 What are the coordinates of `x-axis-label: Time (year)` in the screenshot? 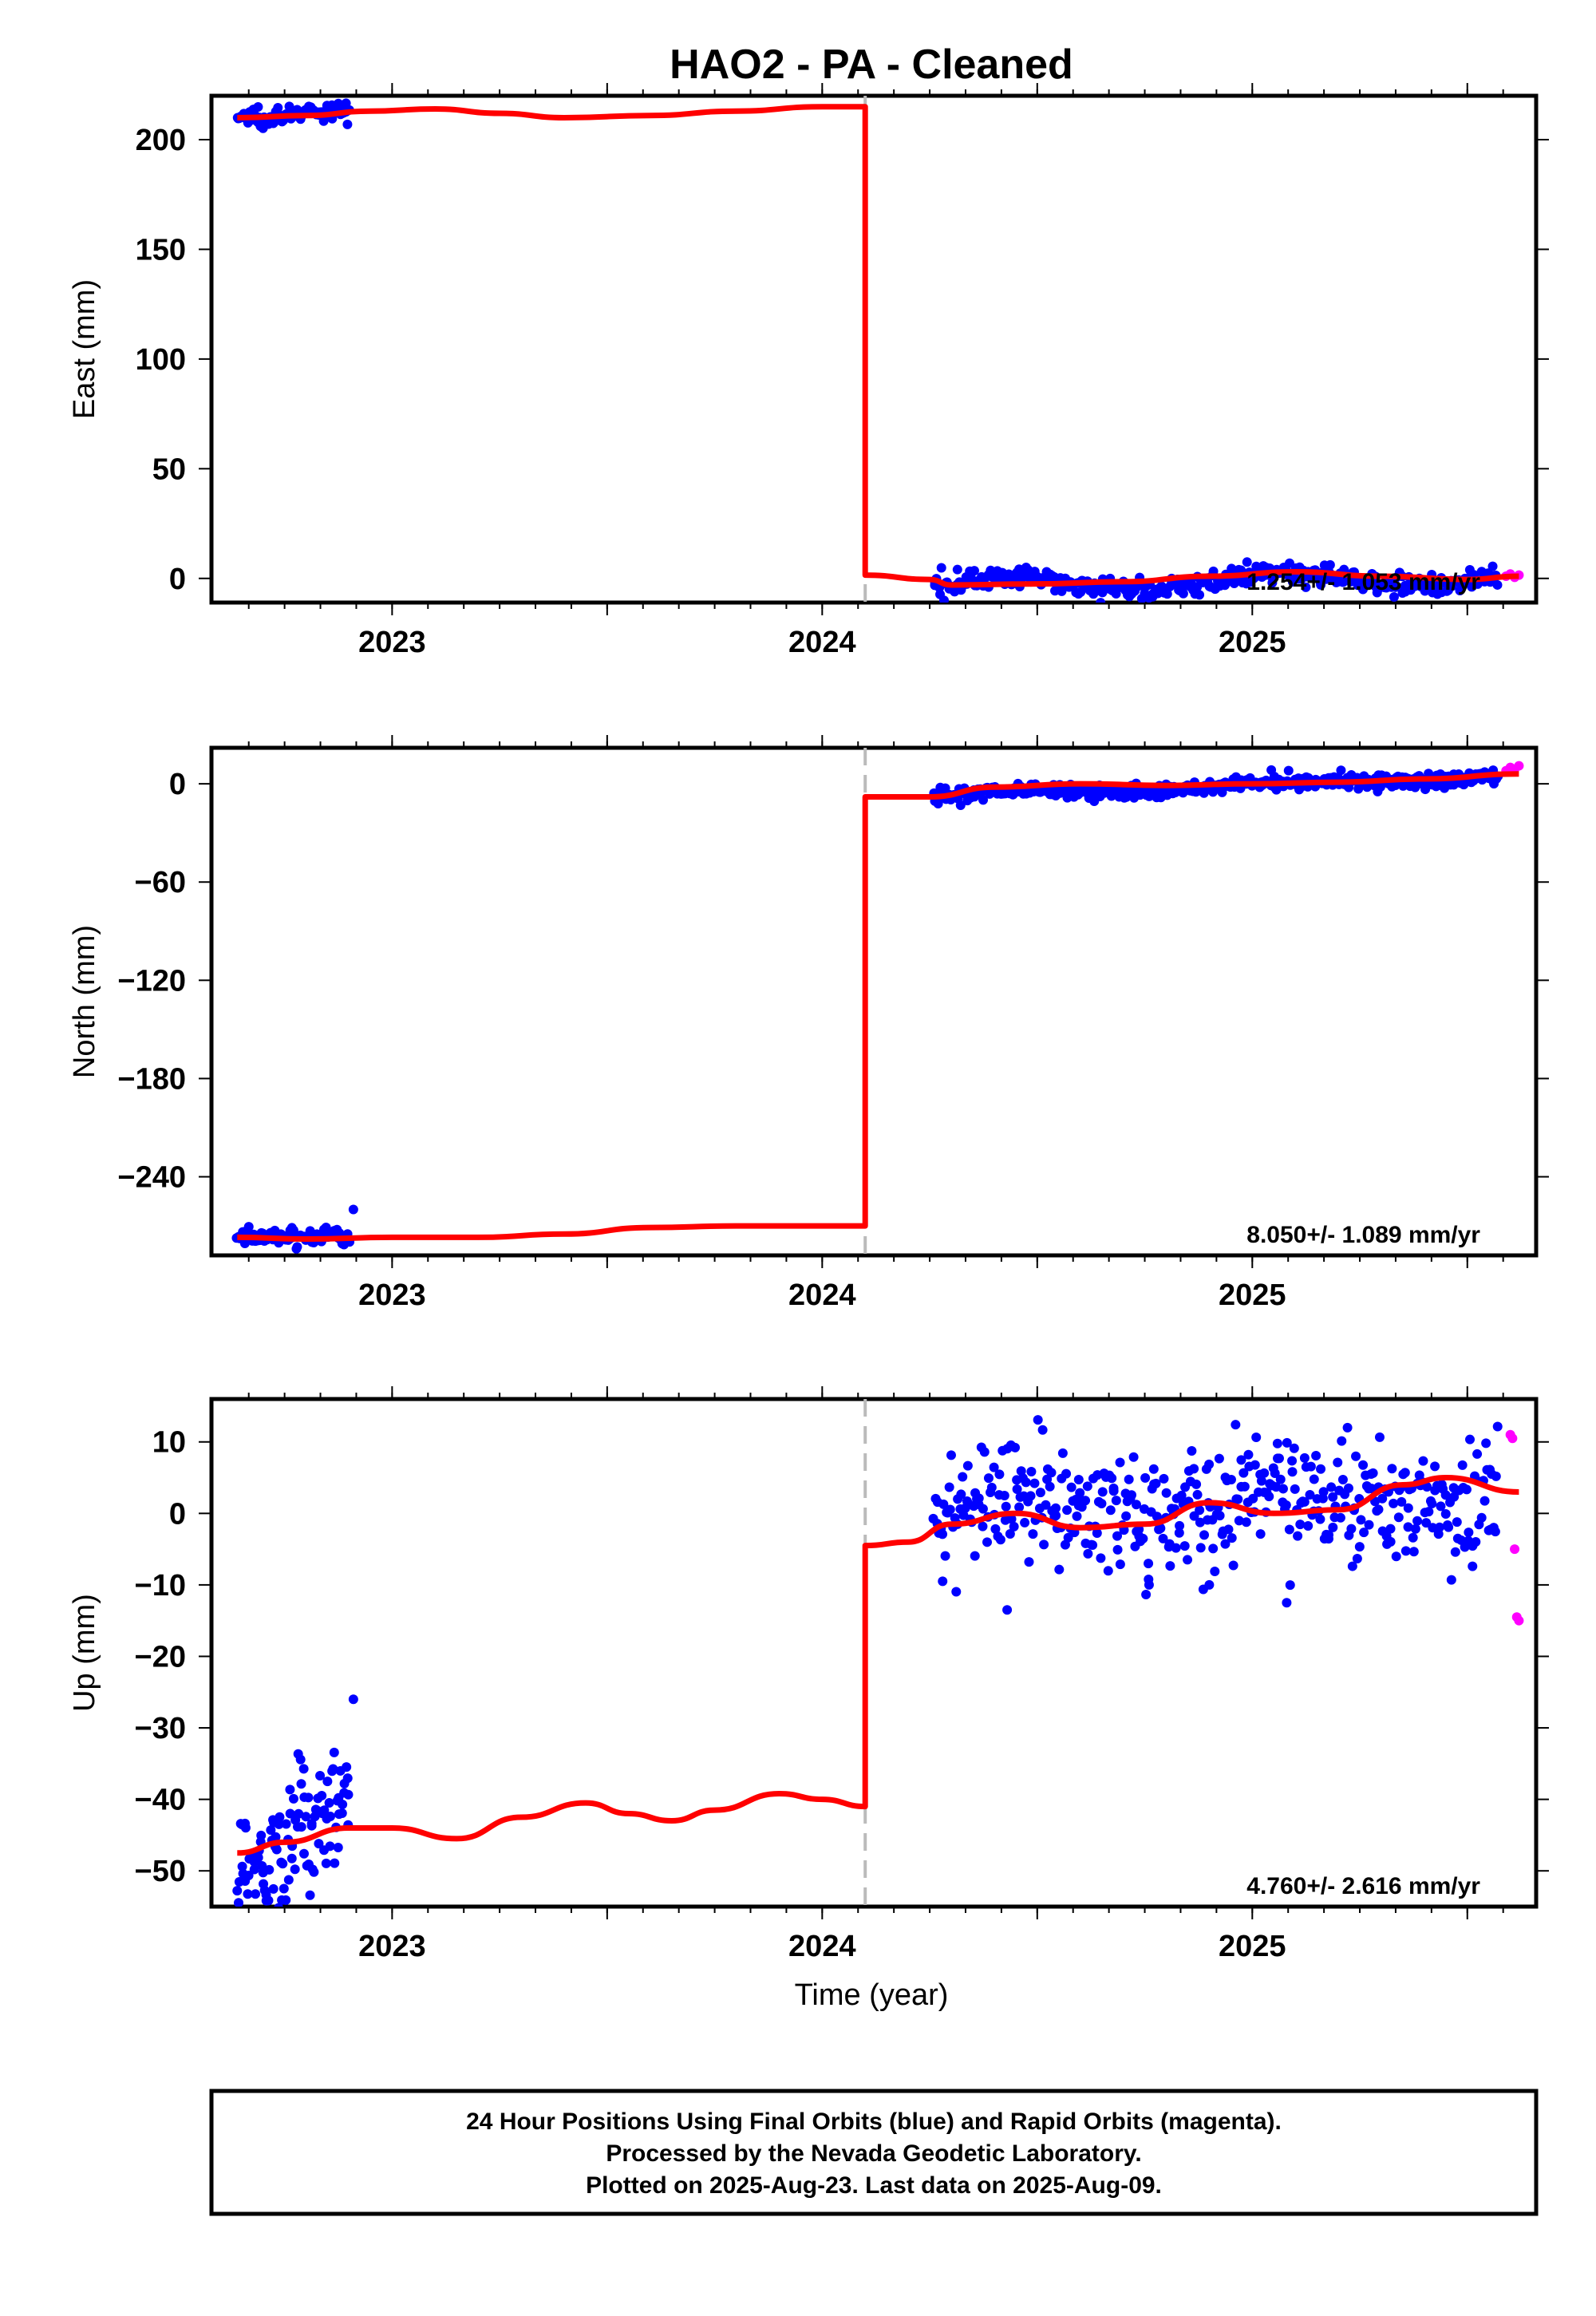 It's located at (872, 1995).